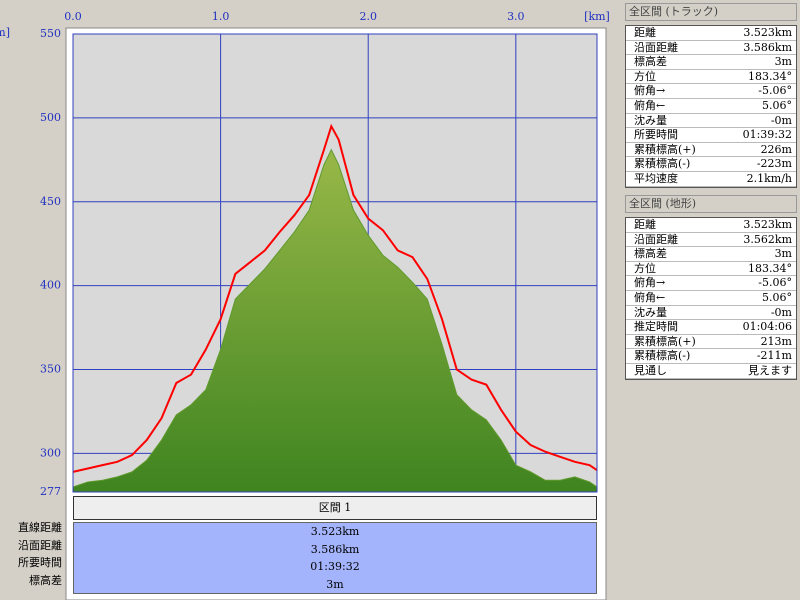  What do you see at coordinates (711, 356) in the screenshot?
I see `info-row: 累積標高(-) -211m` at bounding box center [711, 356].